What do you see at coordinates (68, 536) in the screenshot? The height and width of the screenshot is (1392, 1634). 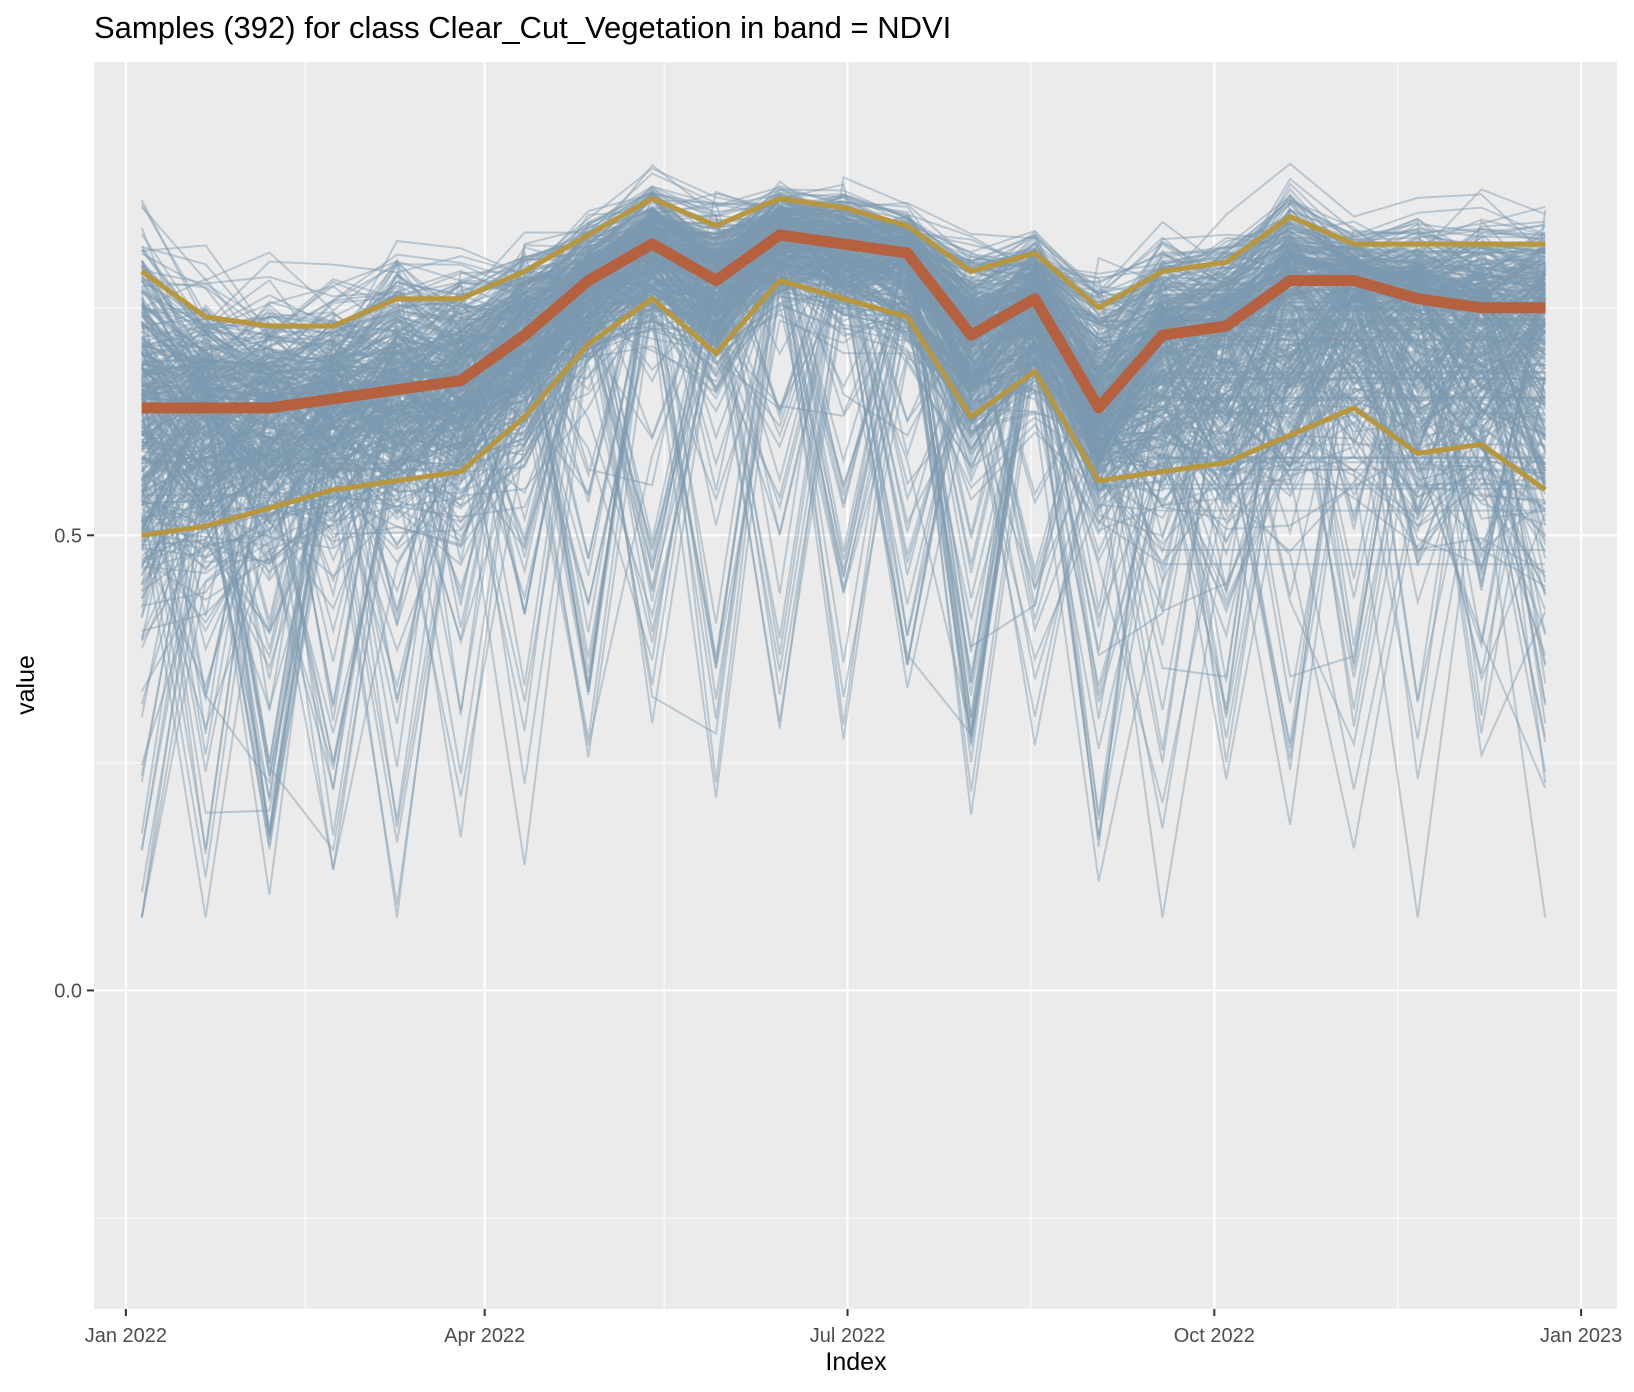 I see `y-tick-label: 0.5` at bounding box center [68, 536].